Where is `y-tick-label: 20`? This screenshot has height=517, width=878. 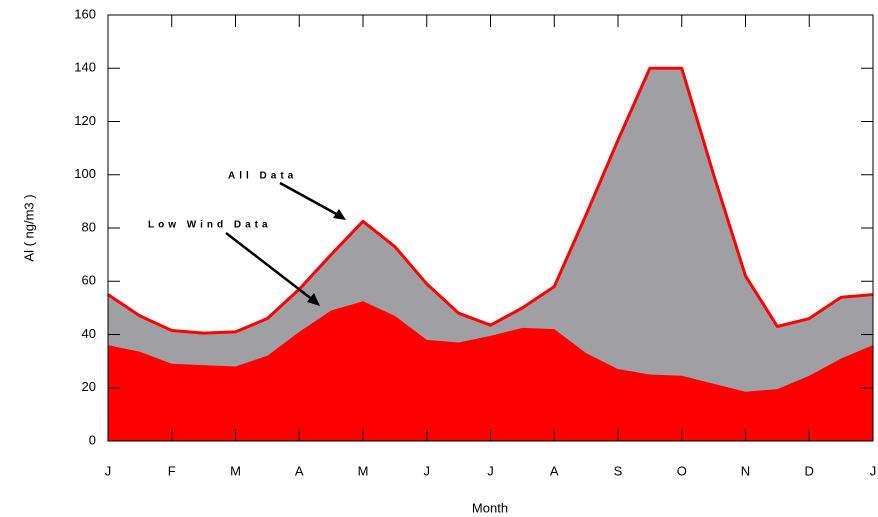 y-tick-label: 20 is located at coordinates (89, 386).